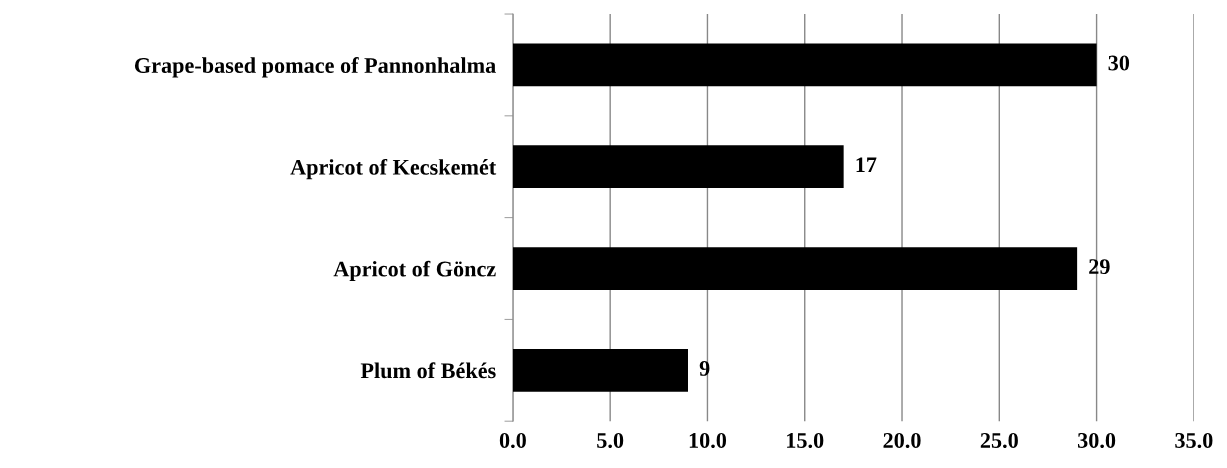  I want to click on data-label: 17, so click(866, 165).